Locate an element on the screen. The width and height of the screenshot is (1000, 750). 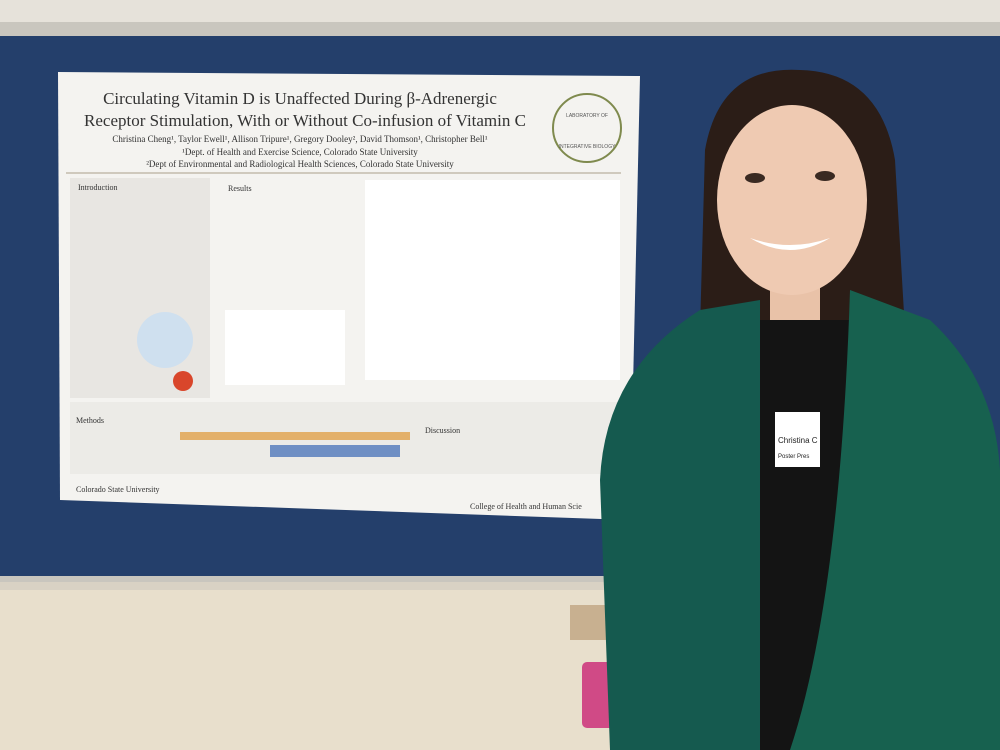
badge-role: Poster Pres is located at coordinates (793, 457).